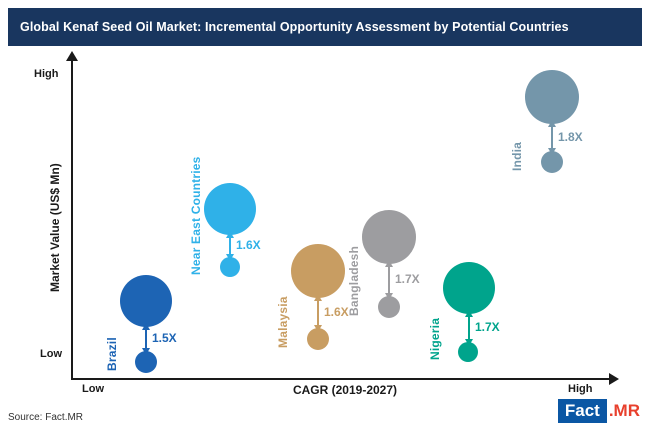 This screenshot has height=432, width=650. Describe the element at coordinates (146, 301) in the screenshot. I see `bubble-large-brazil` at that location.